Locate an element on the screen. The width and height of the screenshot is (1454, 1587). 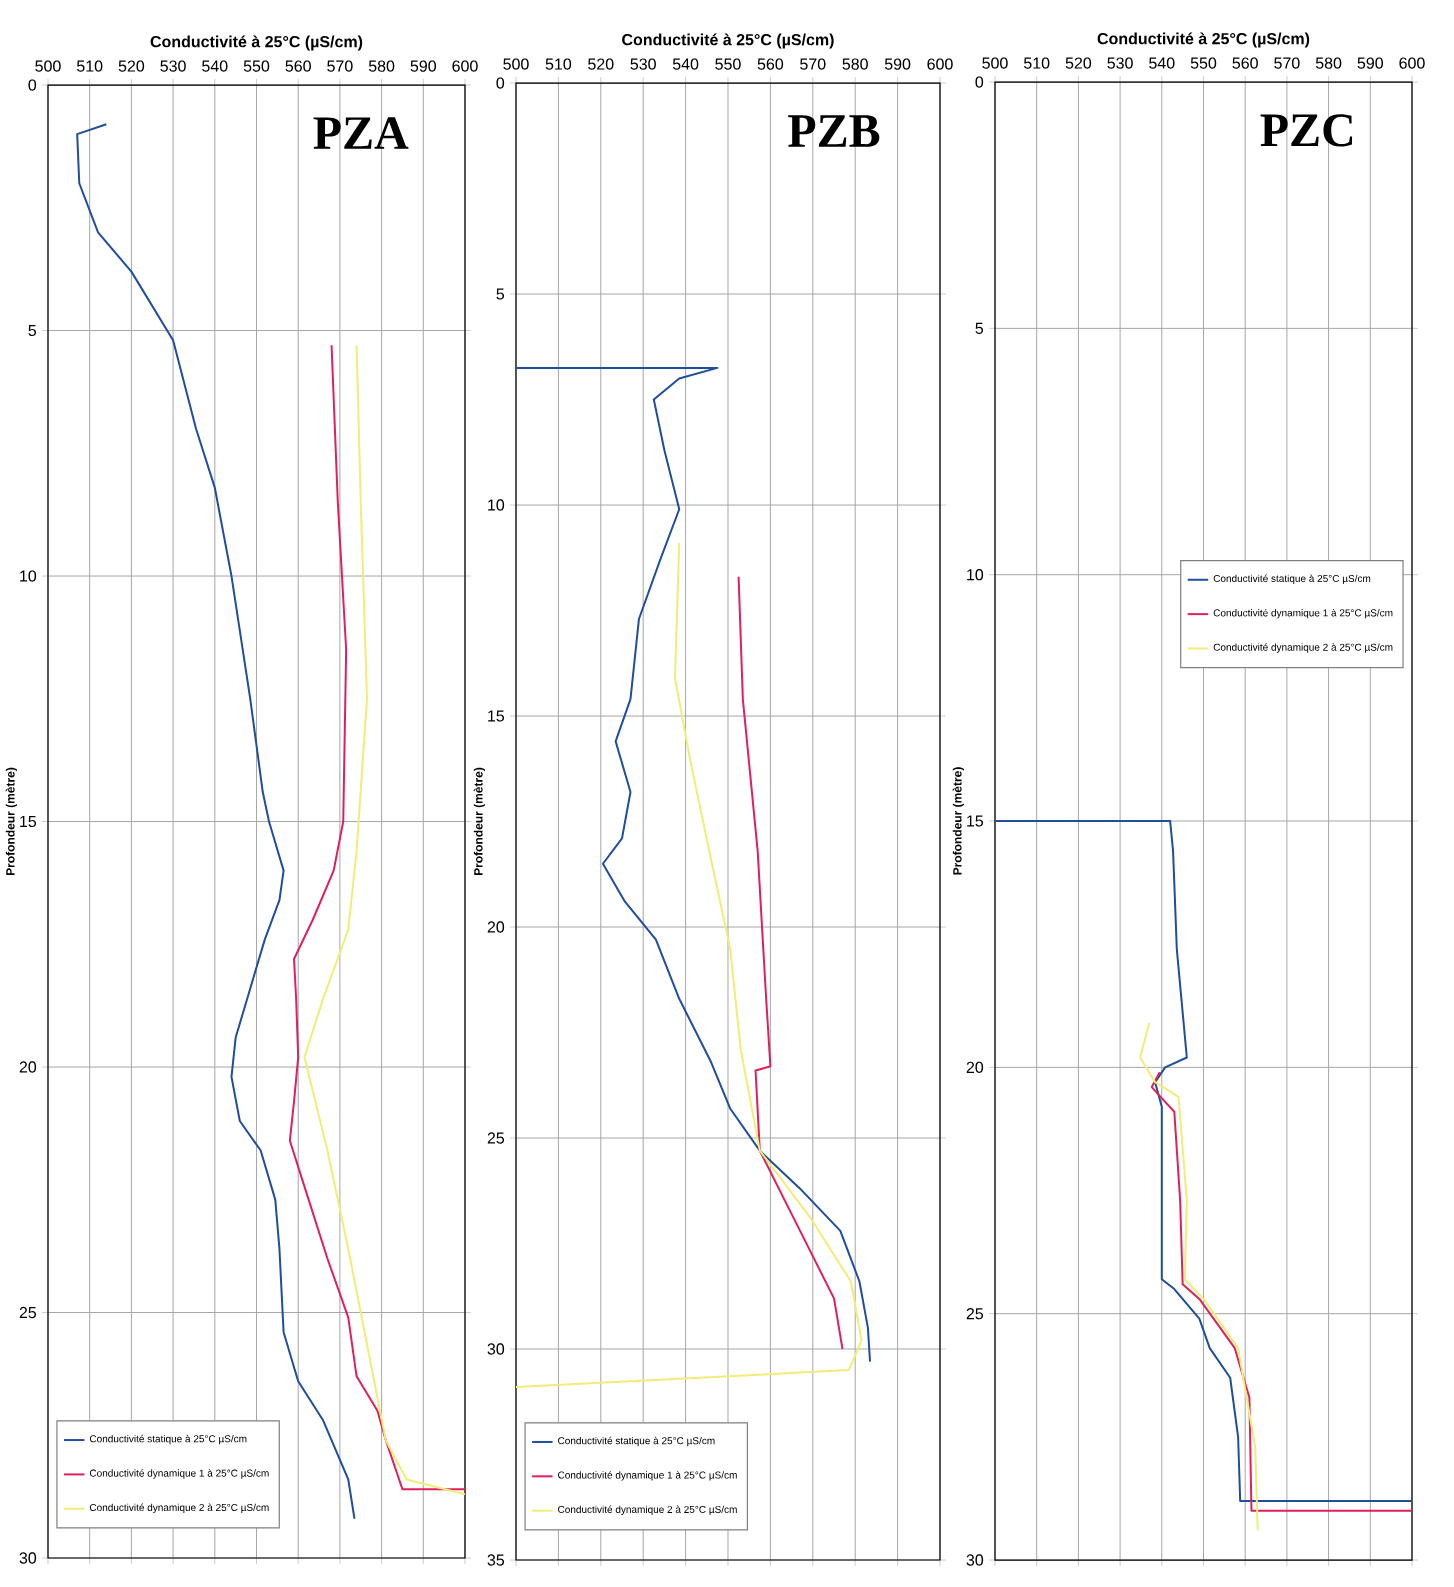
chart-title: PZB is located at coordinates (834, 131).